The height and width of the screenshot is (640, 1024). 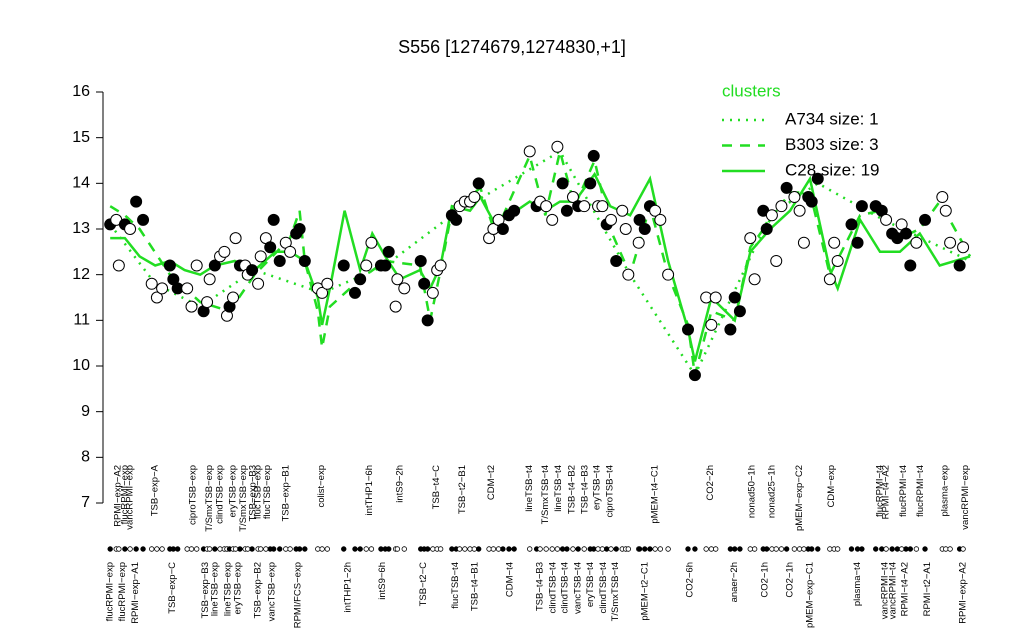 I want to click on y-tick-label: 12, so click(x=81, y=274).